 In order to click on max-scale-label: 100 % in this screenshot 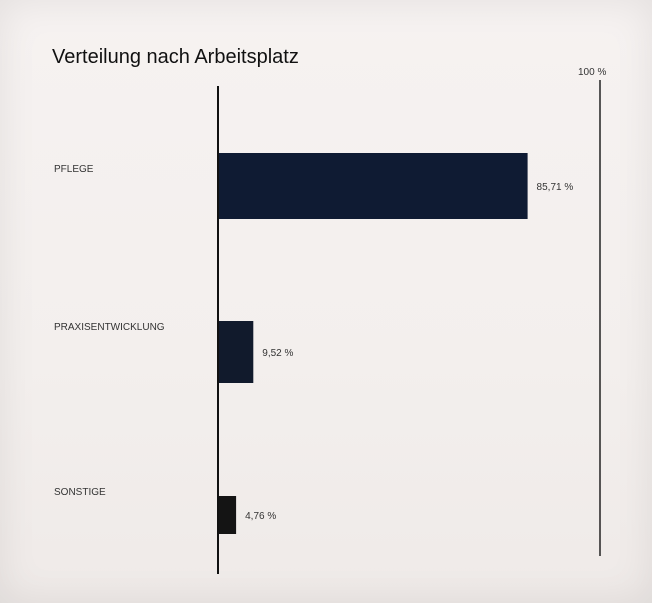, I will do `click(592, 72)`.